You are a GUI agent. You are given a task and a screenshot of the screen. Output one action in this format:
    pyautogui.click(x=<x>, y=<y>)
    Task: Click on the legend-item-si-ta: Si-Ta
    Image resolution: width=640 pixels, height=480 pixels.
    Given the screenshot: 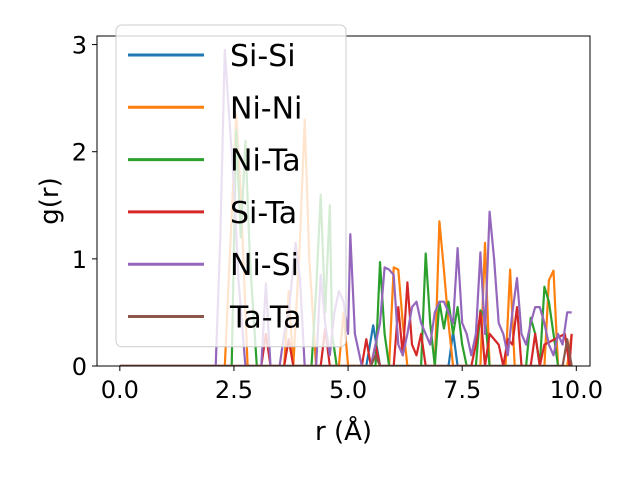 What is the action you would take?
    pyautogui.click(x=212, y=213)
    